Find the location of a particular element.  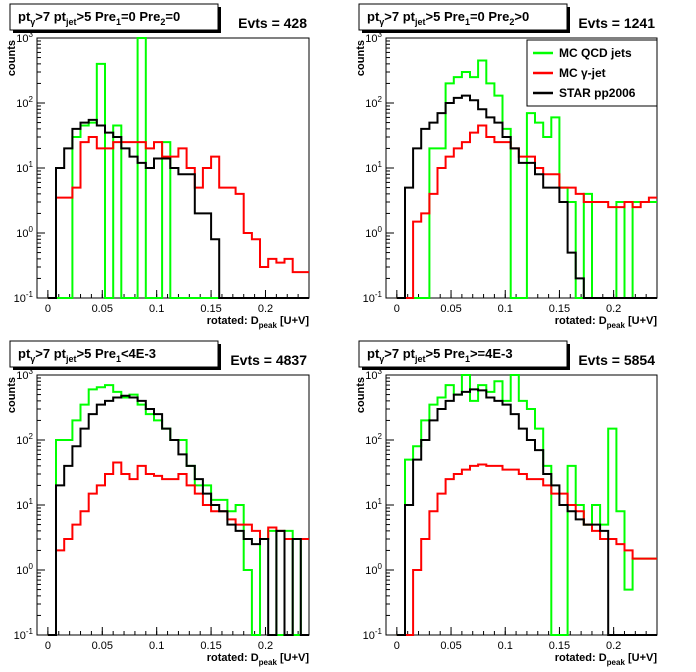

events-count: Evts = 5854 is located at coordinates (616, 360).